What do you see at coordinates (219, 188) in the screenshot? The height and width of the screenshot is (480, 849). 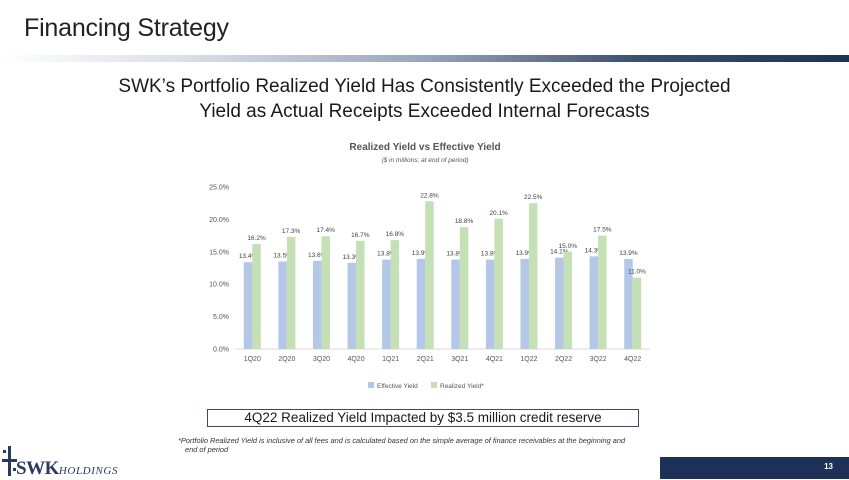 I see `y-tick-label: 25.0%` at bounding box center [219, 188].